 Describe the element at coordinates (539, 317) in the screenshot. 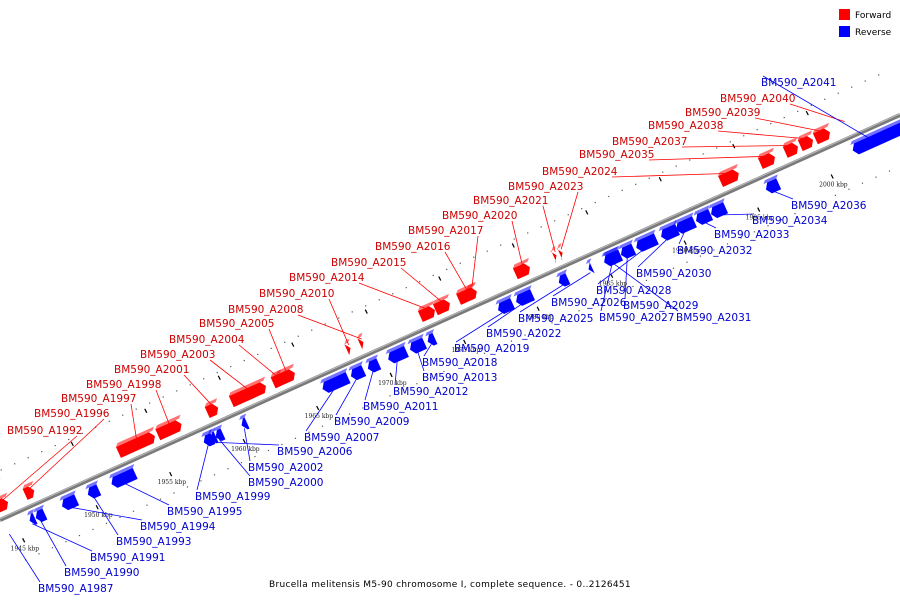

I see `tick-label: 1980 kbp` at that location.